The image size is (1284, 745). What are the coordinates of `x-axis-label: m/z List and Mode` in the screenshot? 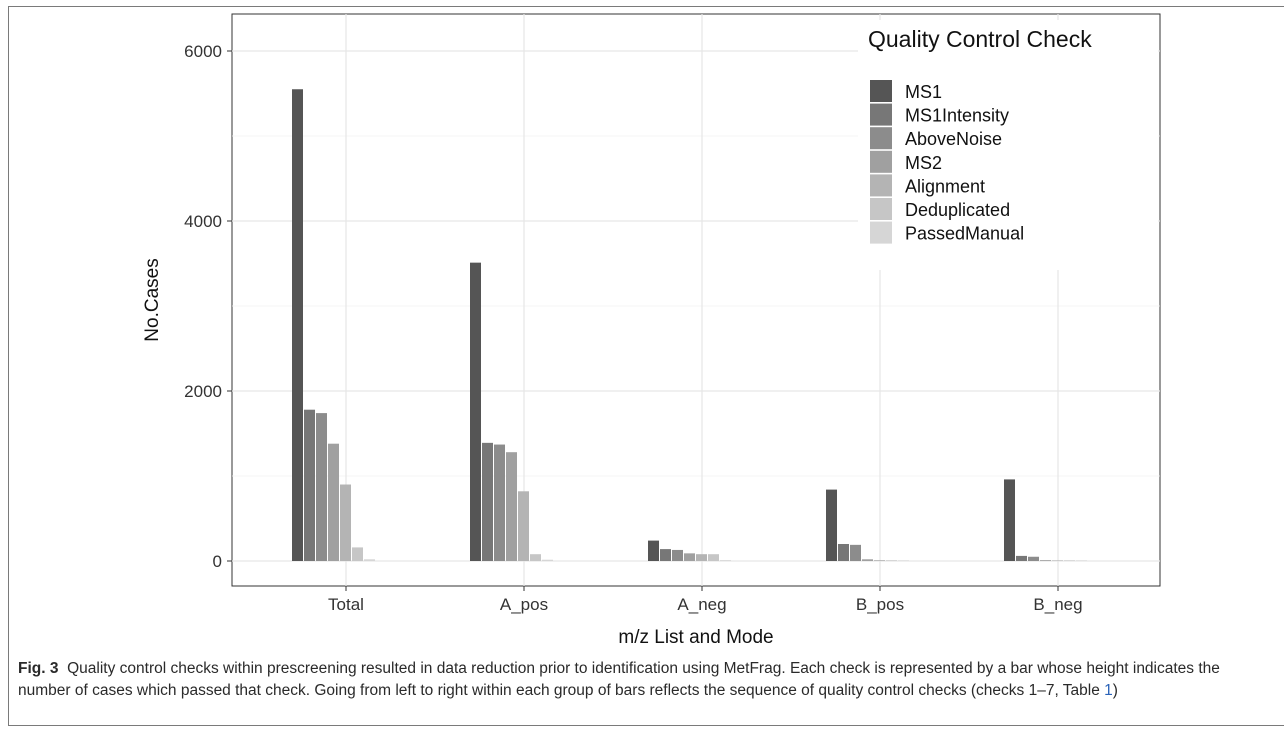 It's located at (695, 637).